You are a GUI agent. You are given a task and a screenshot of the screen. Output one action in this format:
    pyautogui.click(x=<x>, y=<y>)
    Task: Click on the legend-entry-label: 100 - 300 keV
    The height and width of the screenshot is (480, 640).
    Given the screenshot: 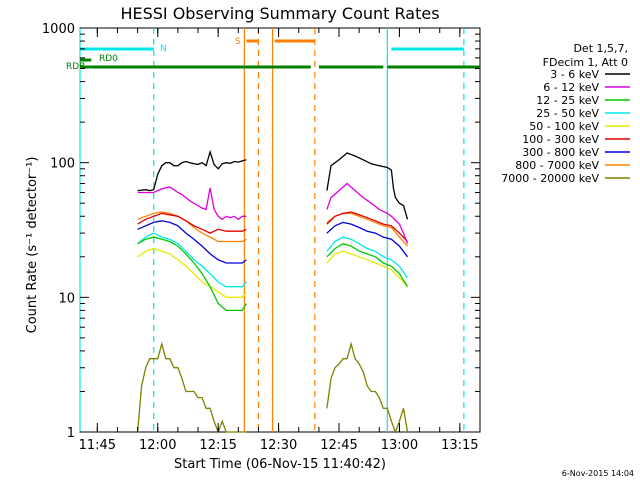 What is the action you would take?
    pyautogui.click(x=560, y=139)
    